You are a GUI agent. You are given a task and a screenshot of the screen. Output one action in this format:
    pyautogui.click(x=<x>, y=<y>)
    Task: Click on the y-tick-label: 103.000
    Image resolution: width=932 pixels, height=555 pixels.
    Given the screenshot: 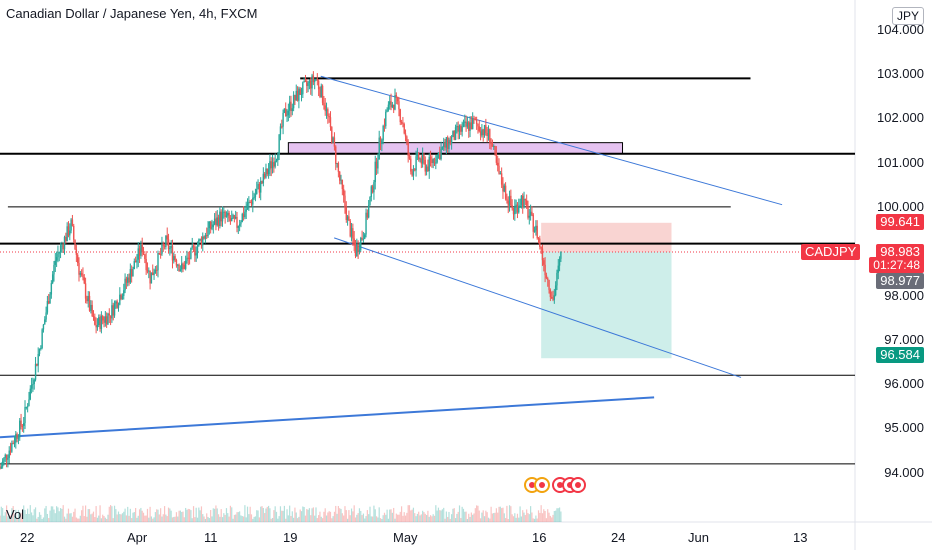 What is the action you would take?
    pyautogui.click(x=900, y=73)
    